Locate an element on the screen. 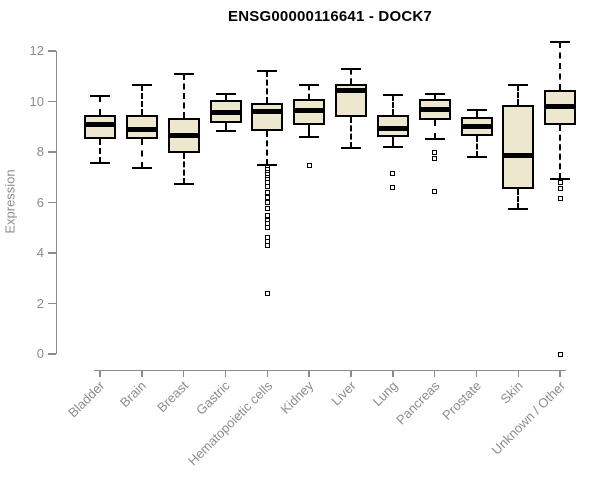  x-axis is located at coordinates (330, 370).